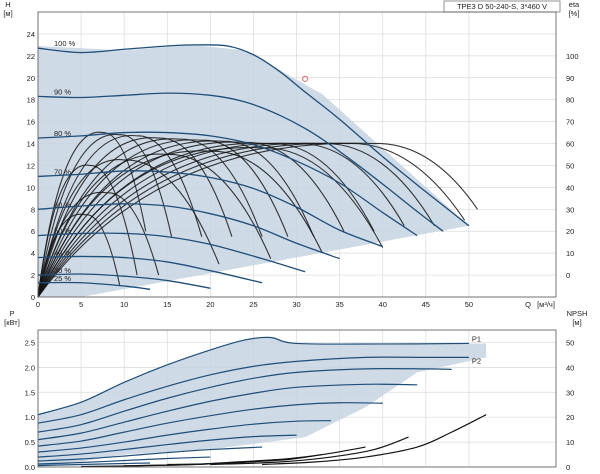  I want to click on y2-tick-label: 100, so click(572, 56).